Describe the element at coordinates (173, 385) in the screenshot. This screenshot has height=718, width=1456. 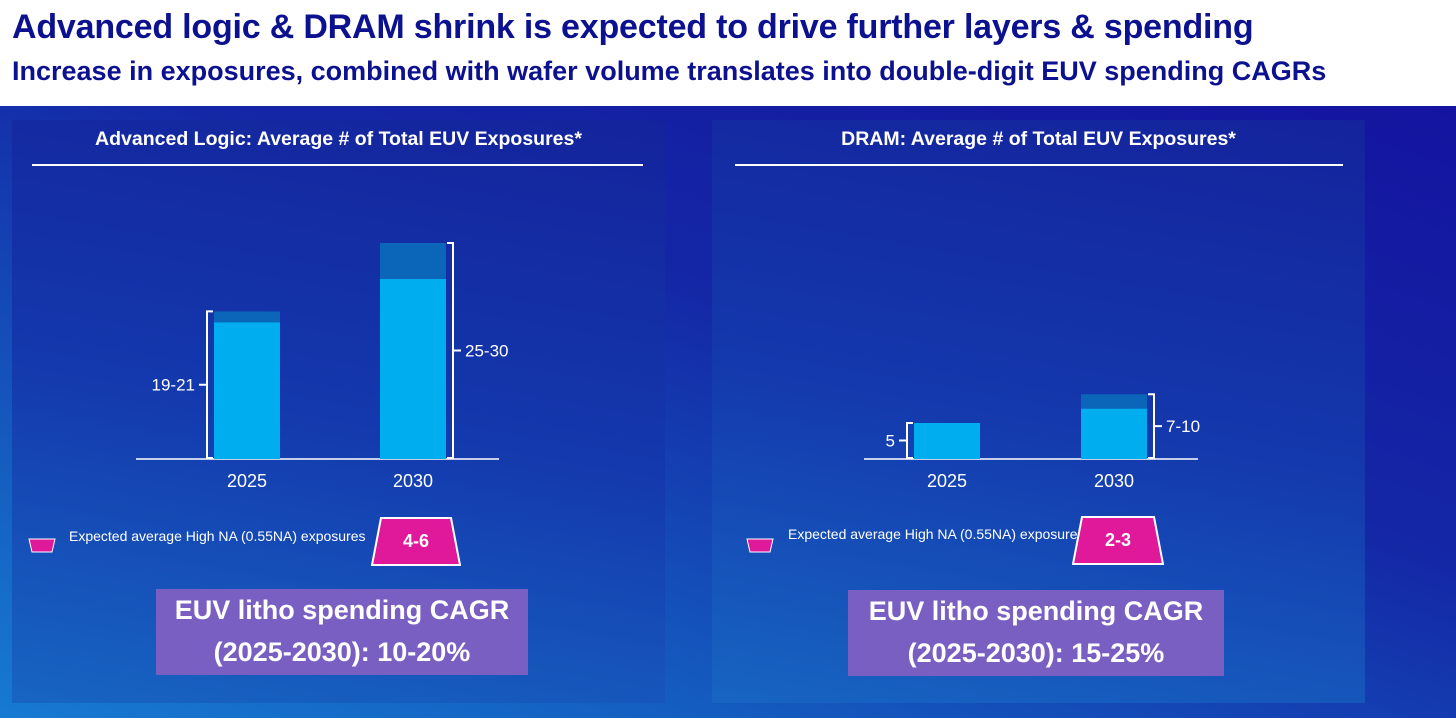
I see `range-label: 19-21` at that location.